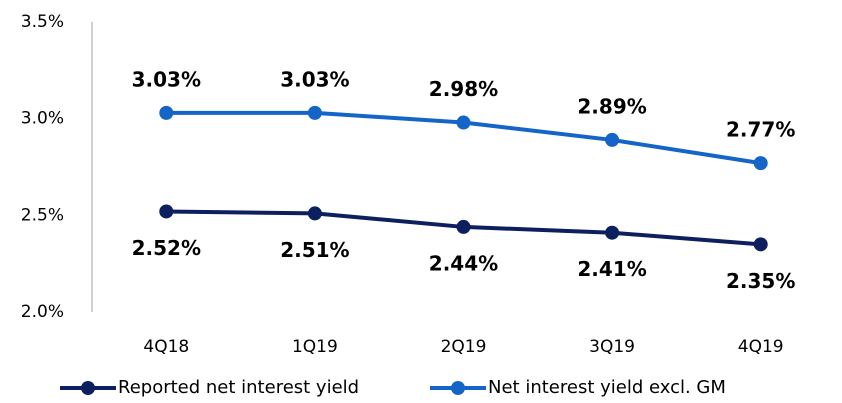  I want to click on y-tick-label: 3.5%, so click(42, 22).